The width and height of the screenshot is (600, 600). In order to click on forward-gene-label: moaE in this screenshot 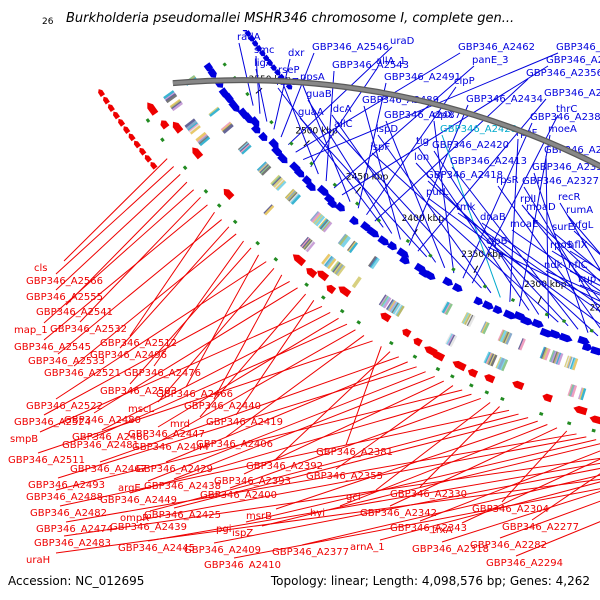, I will do `click(524, 224)`.